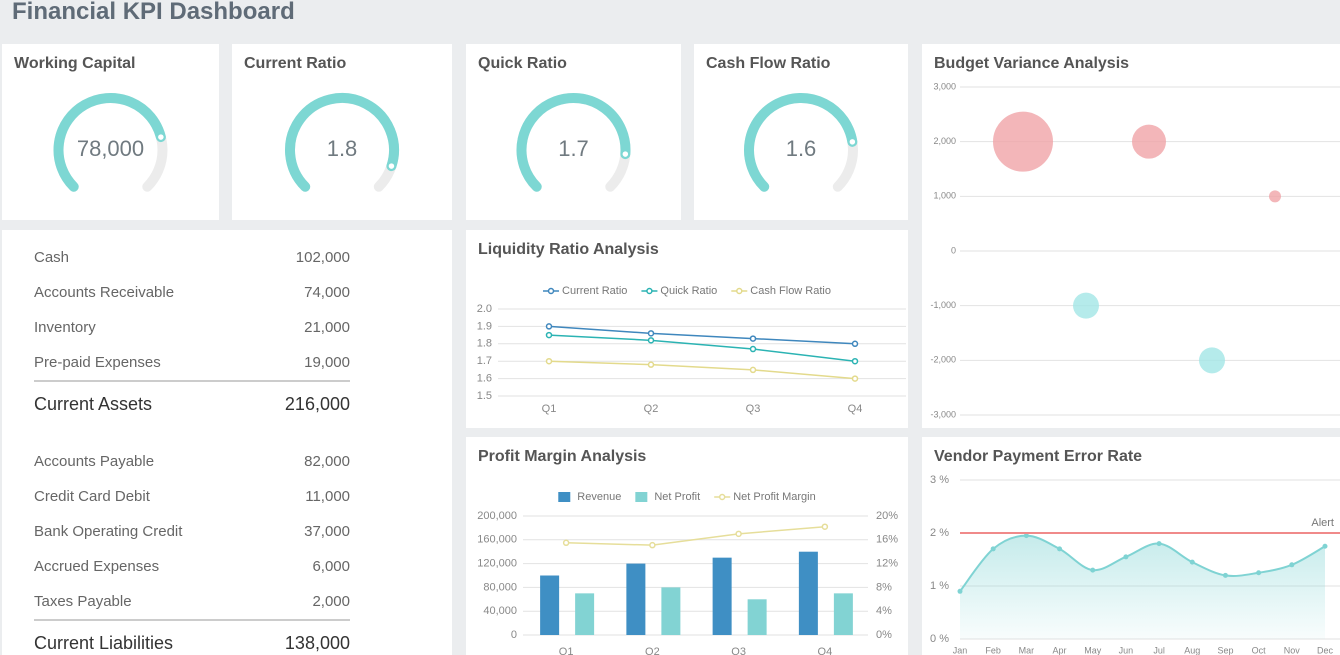 The width and height of the screenshot is (1340, 655). What do you see at coordinates (943, 414) in the screenshot?
I see `y-tick-label: -3,000` at bounding box center [943, 414].